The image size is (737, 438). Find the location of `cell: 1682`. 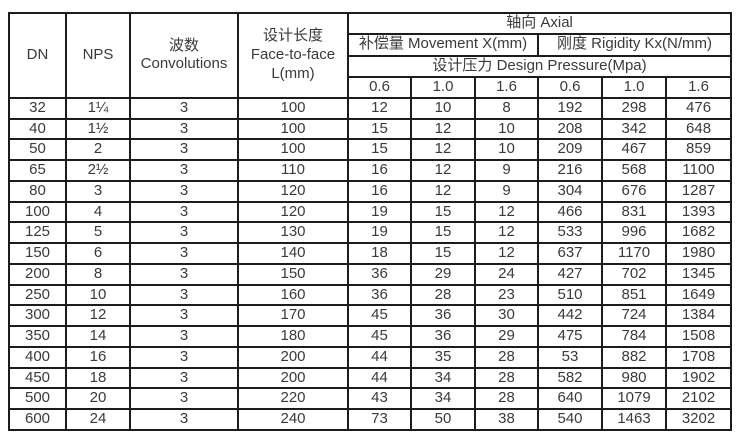

cell: 1682 is located at coordinates (698, 232).